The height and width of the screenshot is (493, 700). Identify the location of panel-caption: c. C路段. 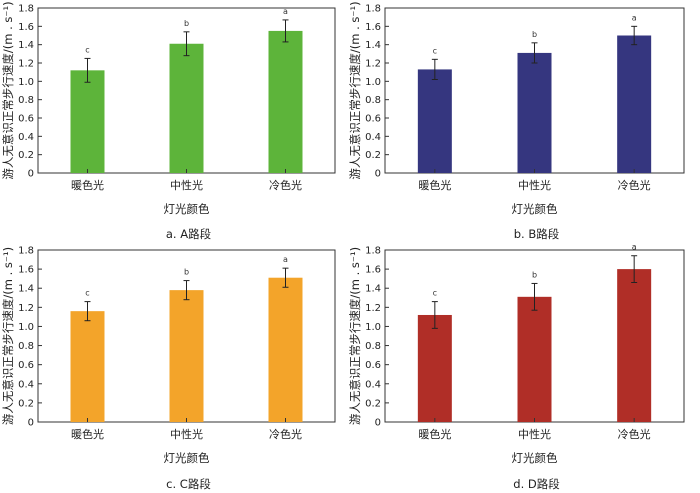
(188, 484).